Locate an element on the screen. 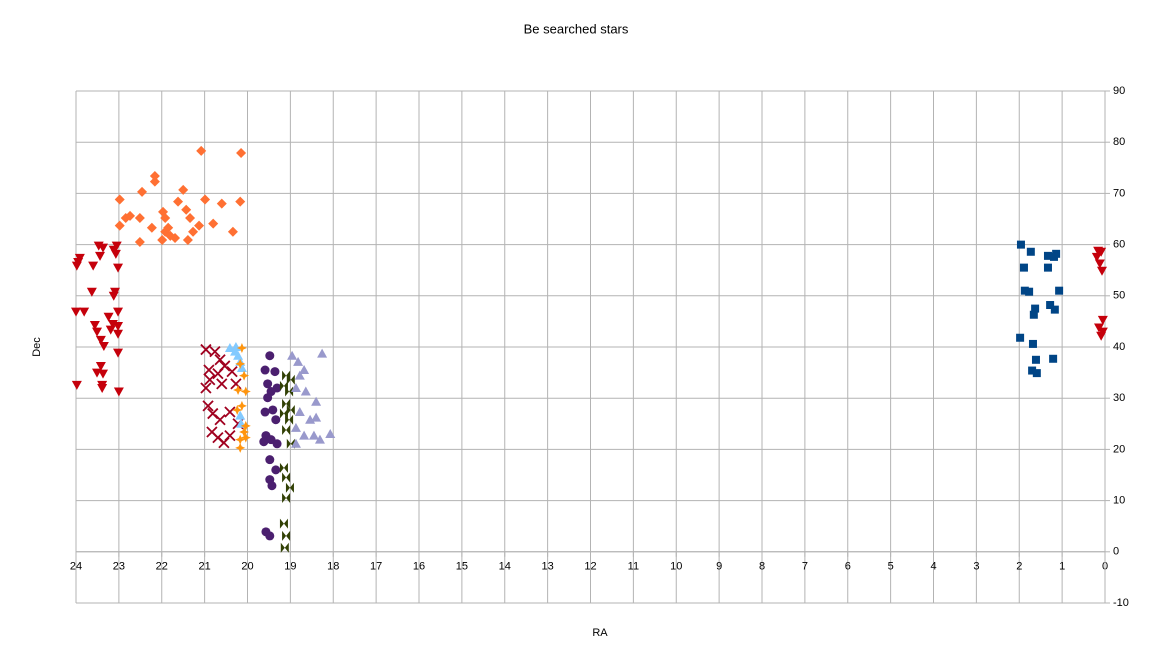  x-tick-label: 10 is located at coordinates (676, 567).